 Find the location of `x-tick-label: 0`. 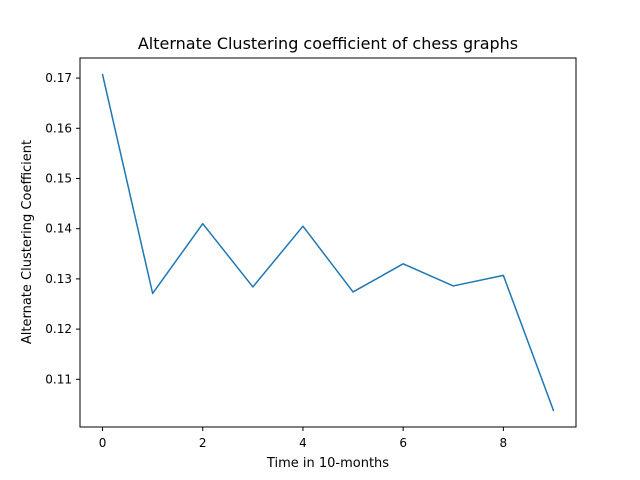

x-tick-label: 0 is located at coordinates (103, 443).